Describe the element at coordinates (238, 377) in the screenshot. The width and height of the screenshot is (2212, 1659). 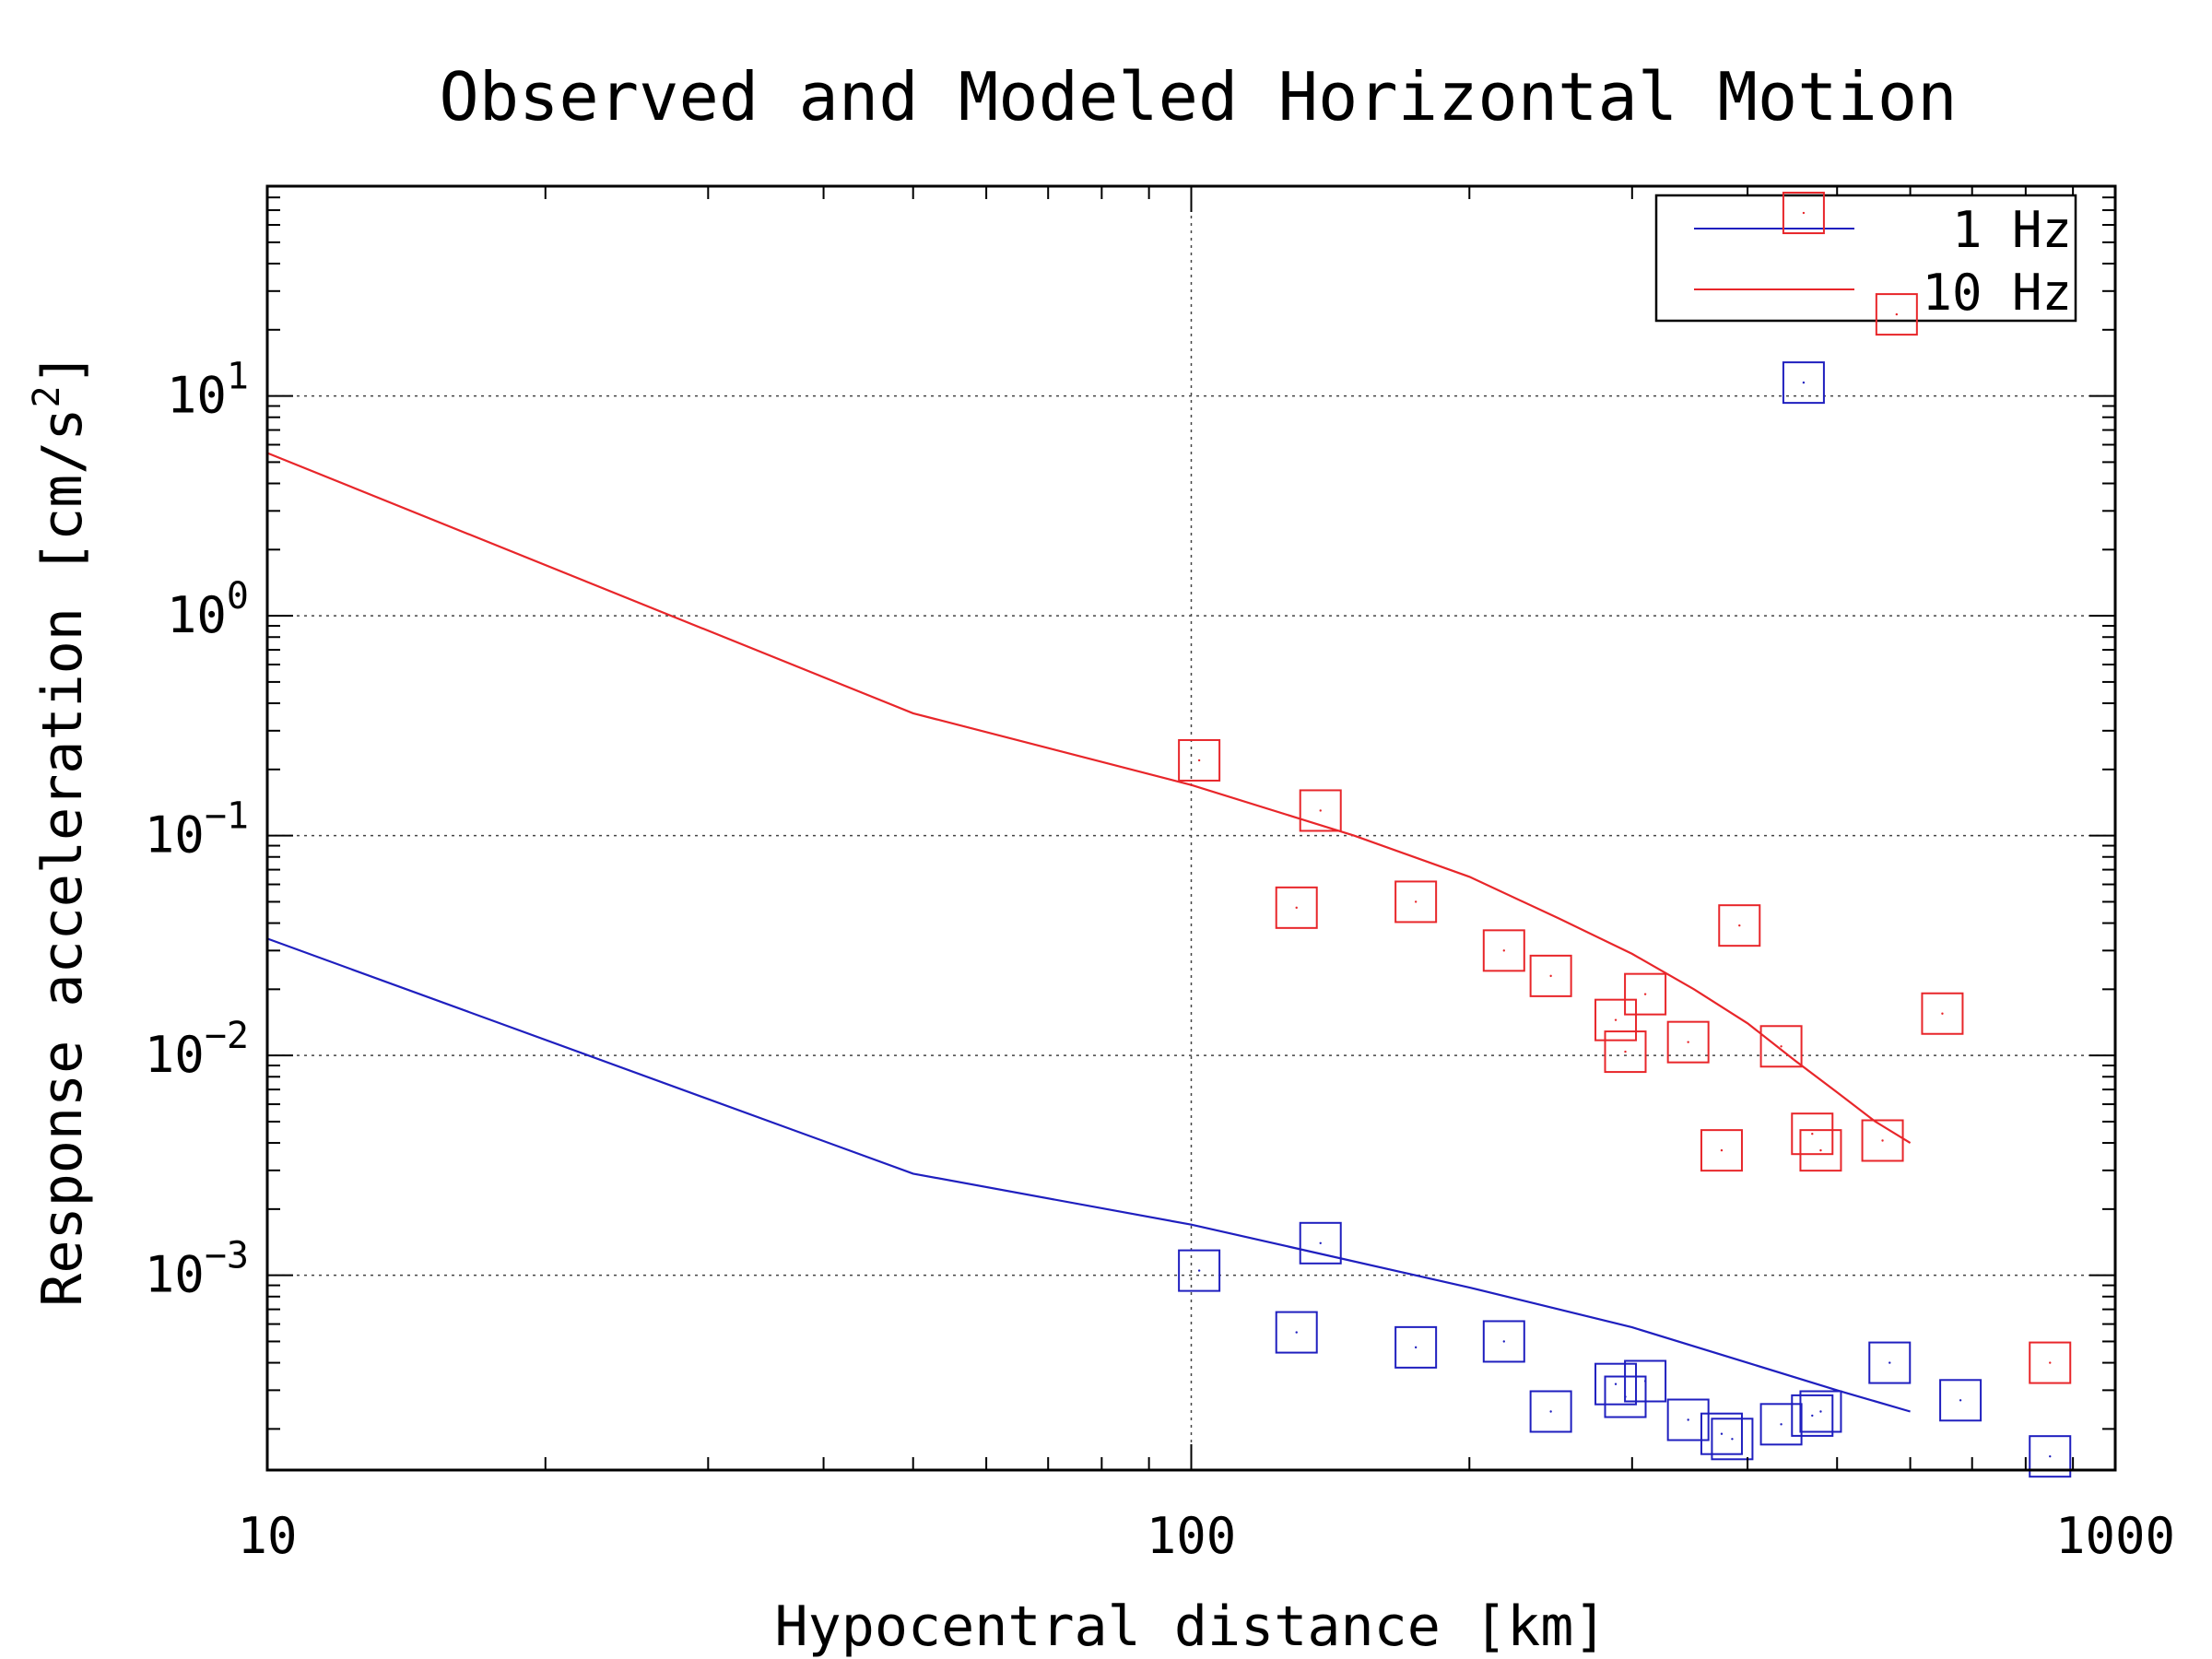
I see `y-tick-exponent: 1` at that location.